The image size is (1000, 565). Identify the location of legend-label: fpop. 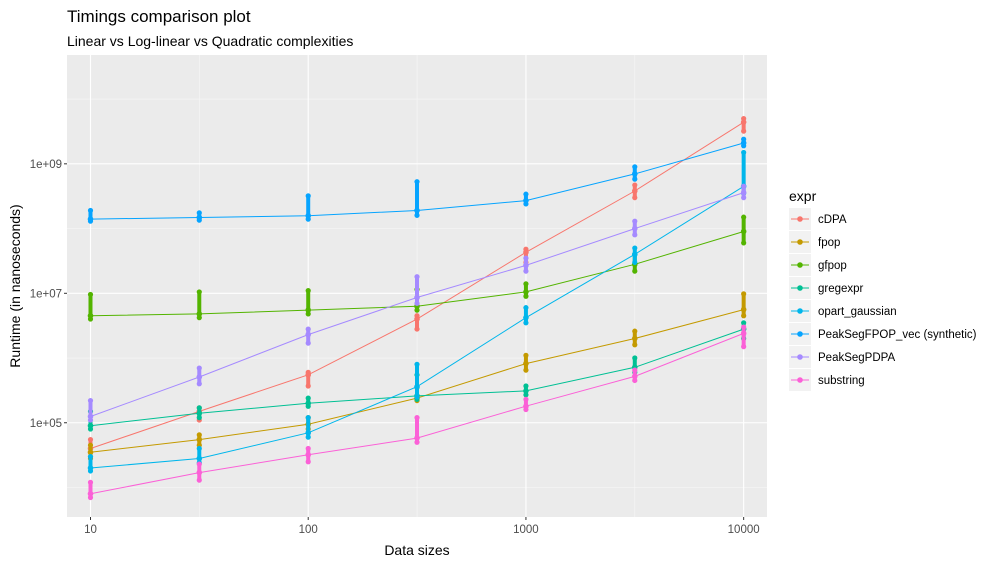
(829, 243).